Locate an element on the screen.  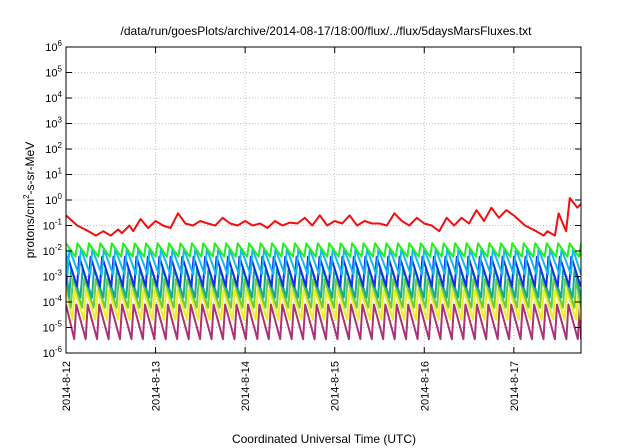
y-tick-label: 10² is located at coordinates (53, 148).